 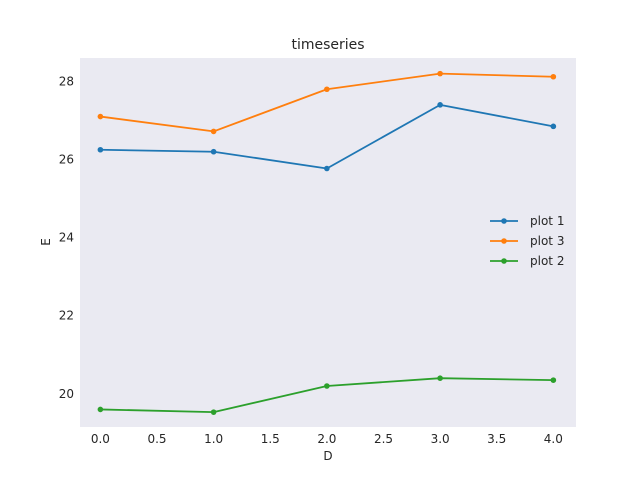 What do you see at coordinates (547, 241) in the screenshot?
I see `legend-label: plot 3` at bounding box center [547, 241].